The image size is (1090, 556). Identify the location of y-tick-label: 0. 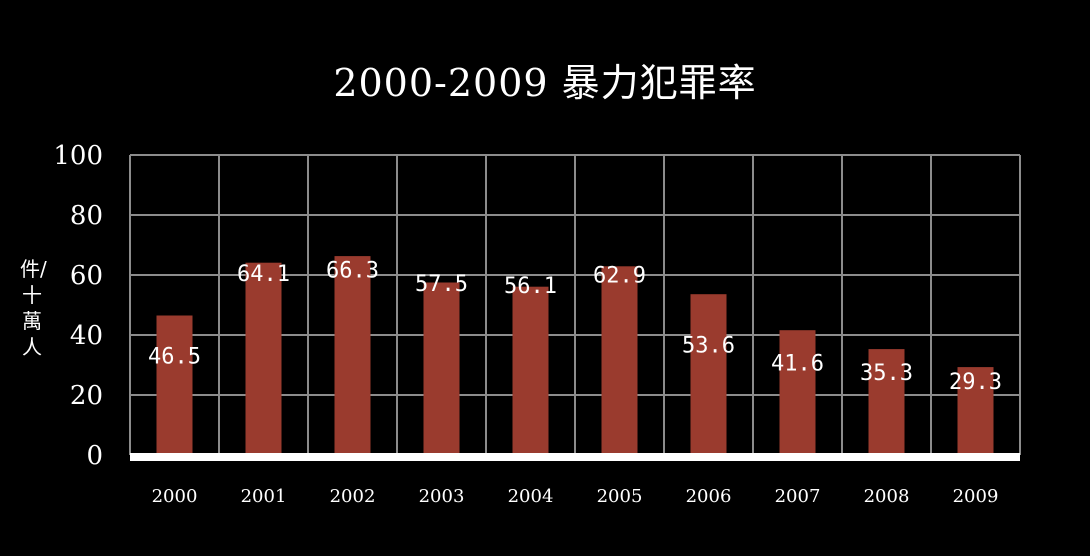
(94, 456).